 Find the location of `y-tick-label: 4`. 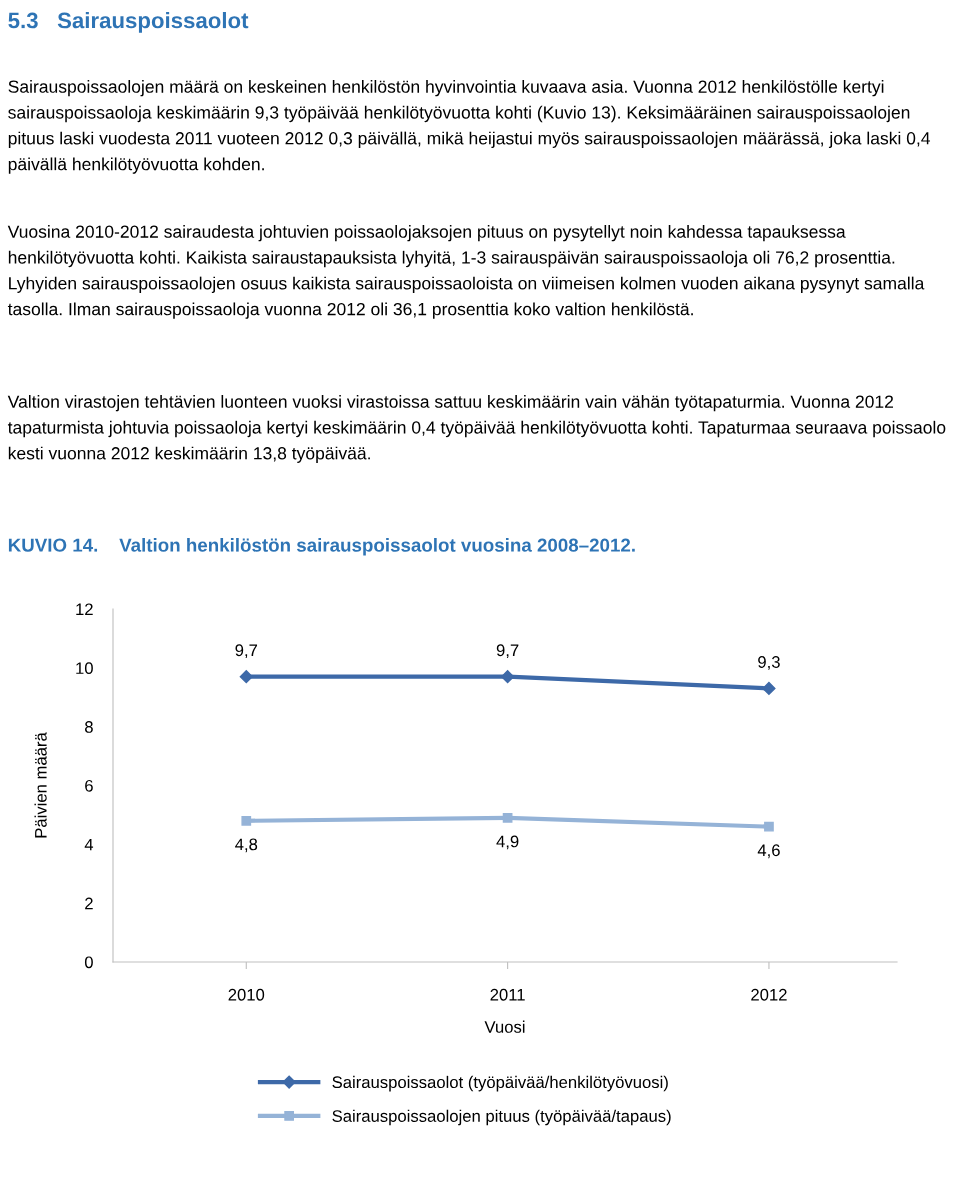

y-tick-label: 4 is located at coordinates (89, 844).